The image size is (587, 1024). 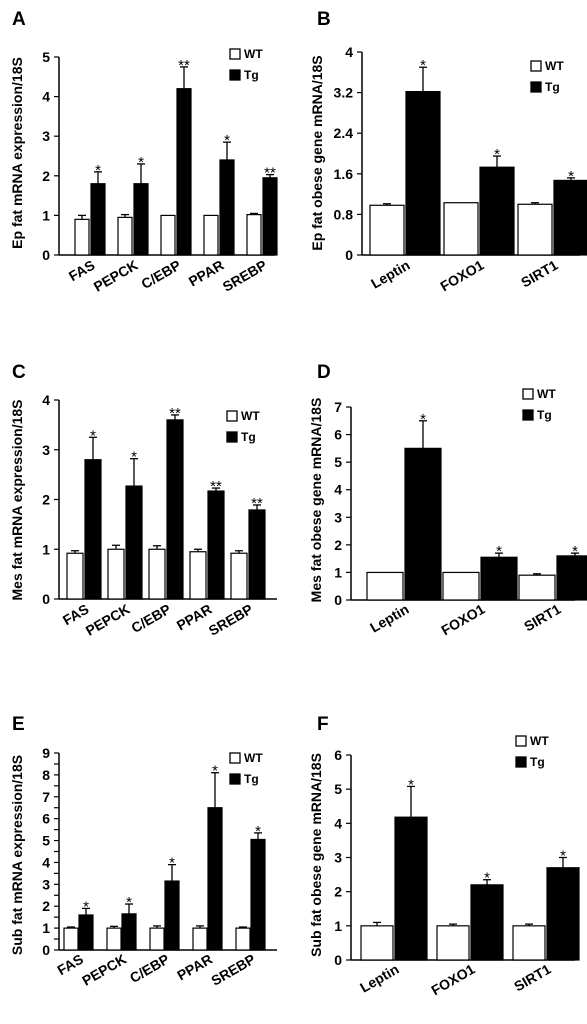 I want to click on panel-letter: D, so click(x=324, y=372).